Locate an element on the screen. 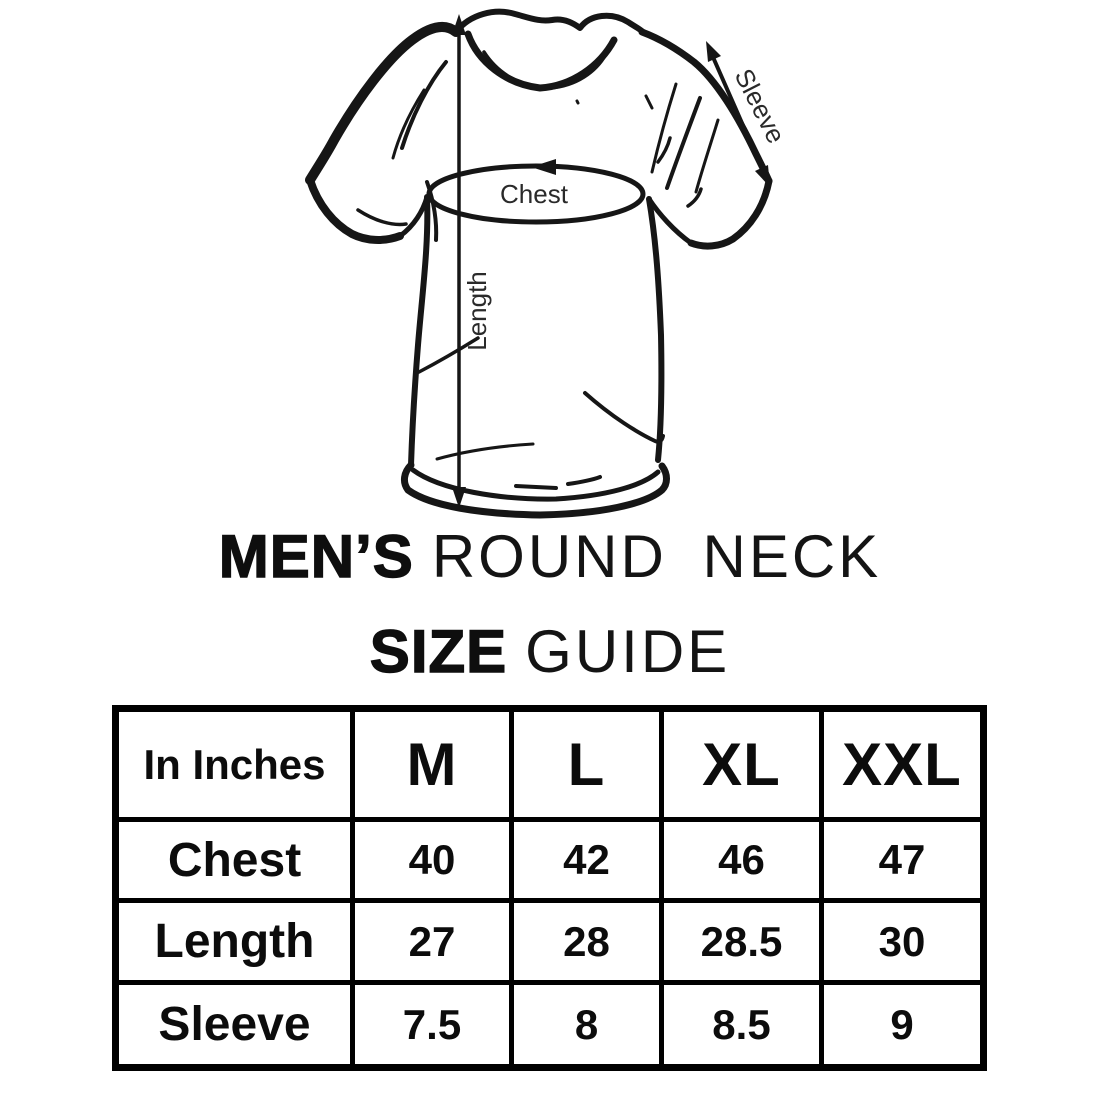 The image size is (1100, 1100). cell-chest-xl: 46 is located at coordinates (741, 860).